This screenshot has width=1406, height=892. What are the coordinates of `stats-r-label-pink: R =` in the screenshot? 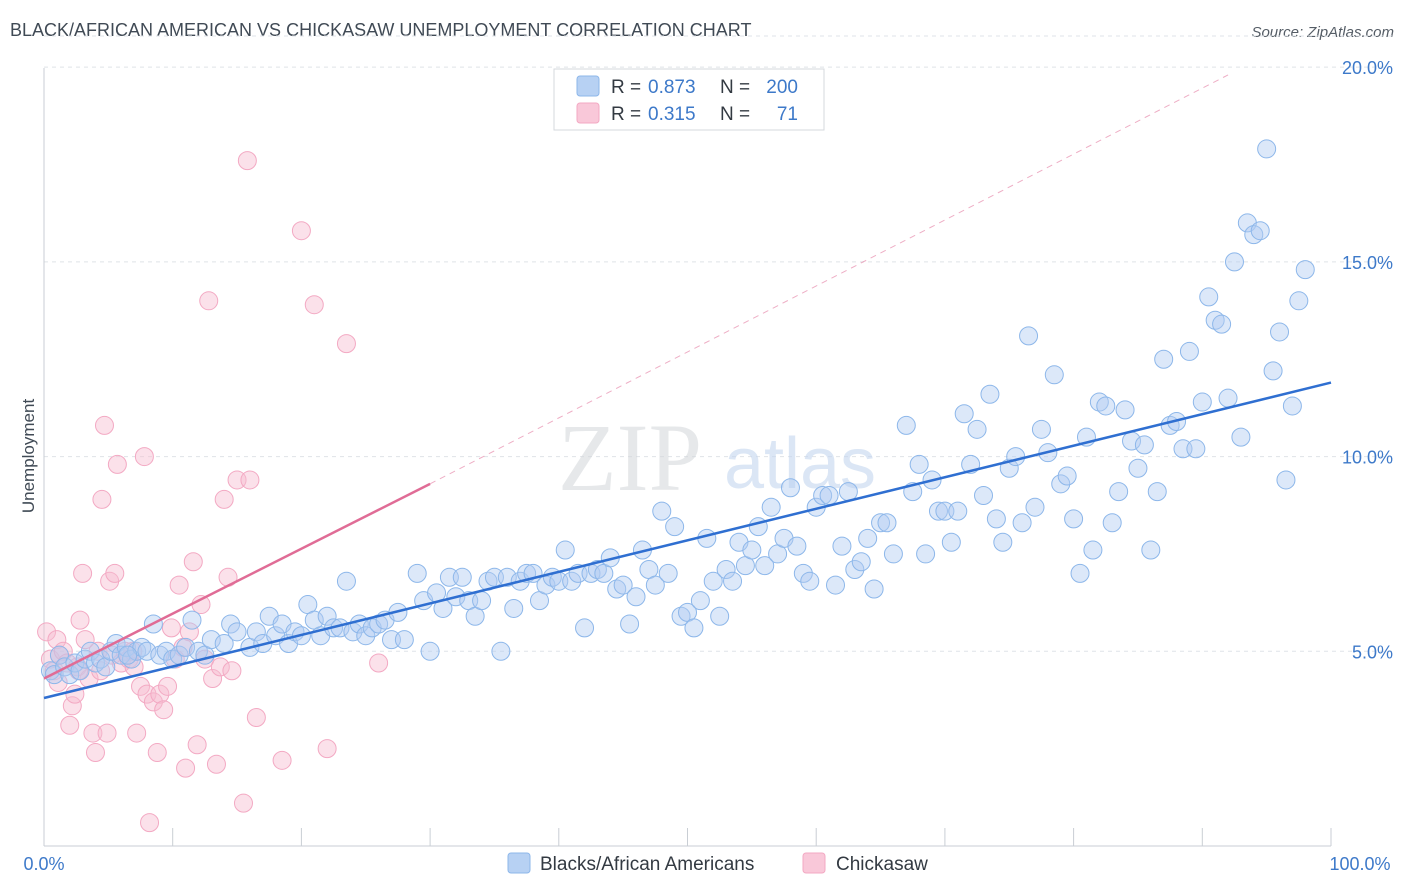 It's located at (626, 114).